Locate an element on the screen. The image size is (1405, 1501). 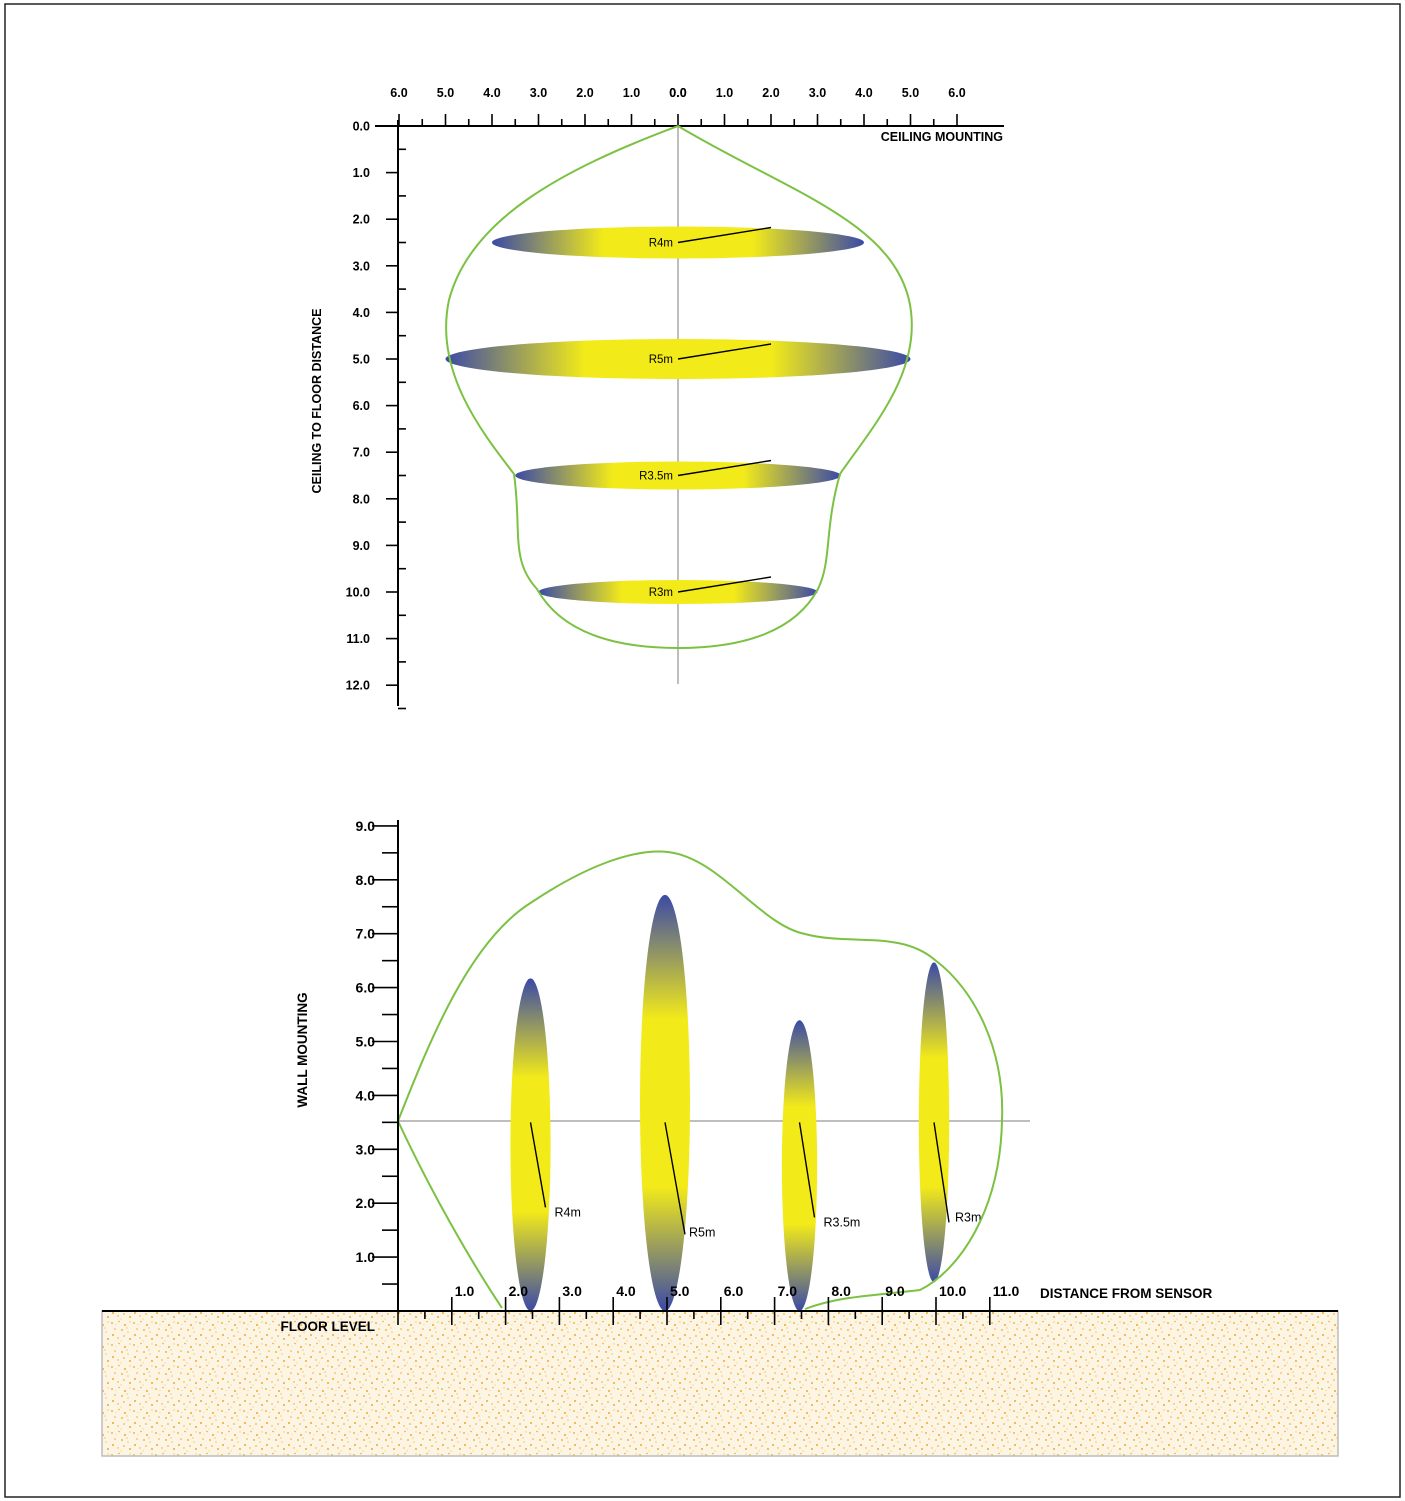
wall-zone-label: R5m is located at coordinates (702, 1232).